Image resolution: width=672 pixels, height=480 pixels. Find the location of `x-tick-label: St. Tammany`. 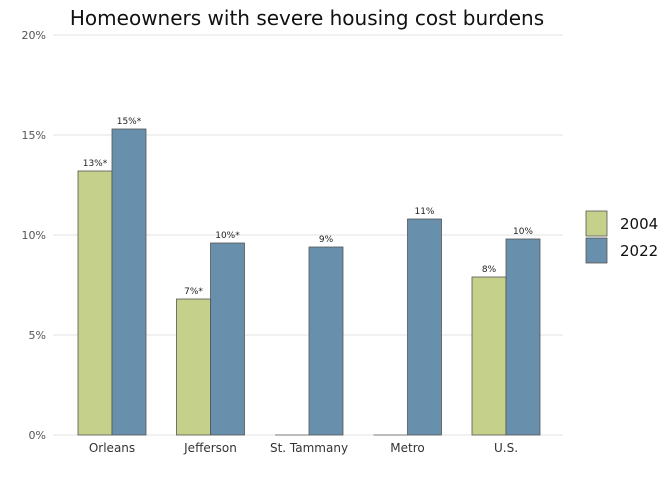

x-tick-label: St. Tammany is located at coordinates (309, 448).